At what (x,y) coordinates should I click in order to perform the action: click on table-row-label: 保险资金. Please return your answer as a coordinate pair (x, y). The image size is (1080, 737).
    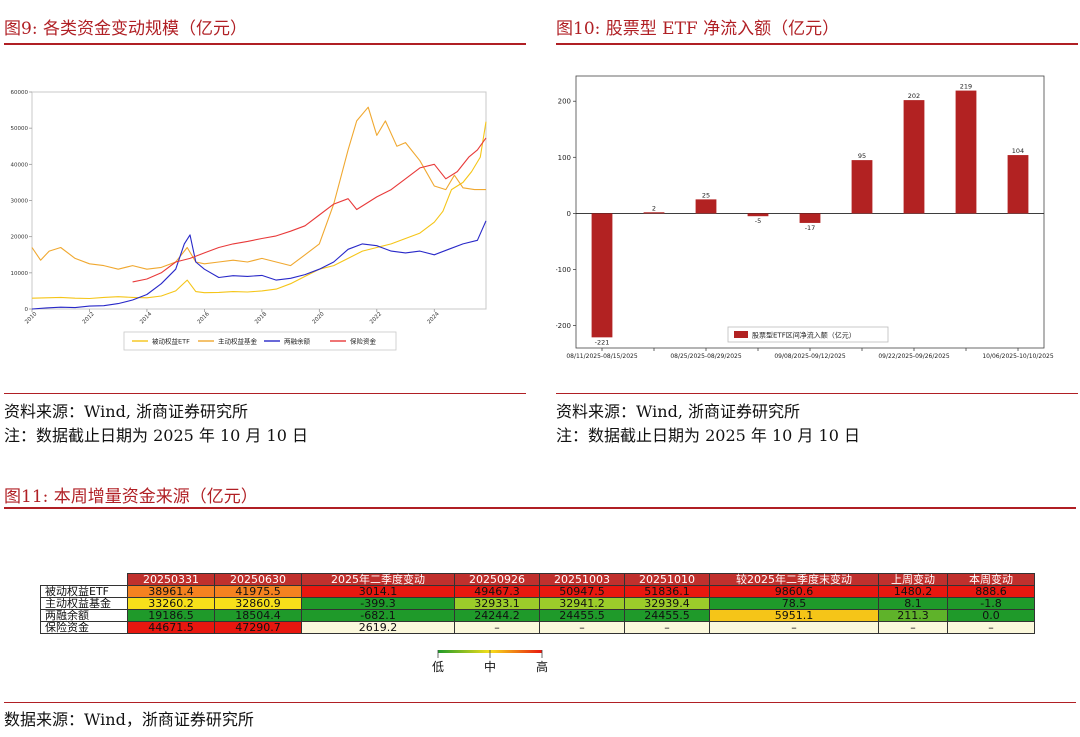
    Looking at the image, I should click on (84, 627).